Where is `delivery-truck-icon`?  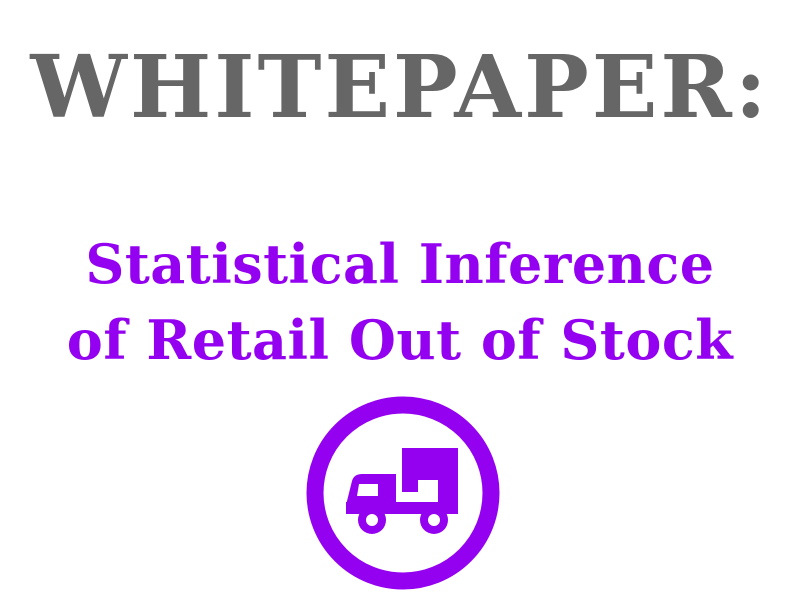 delivery-truck-icon is located at coordinates (403, 493).